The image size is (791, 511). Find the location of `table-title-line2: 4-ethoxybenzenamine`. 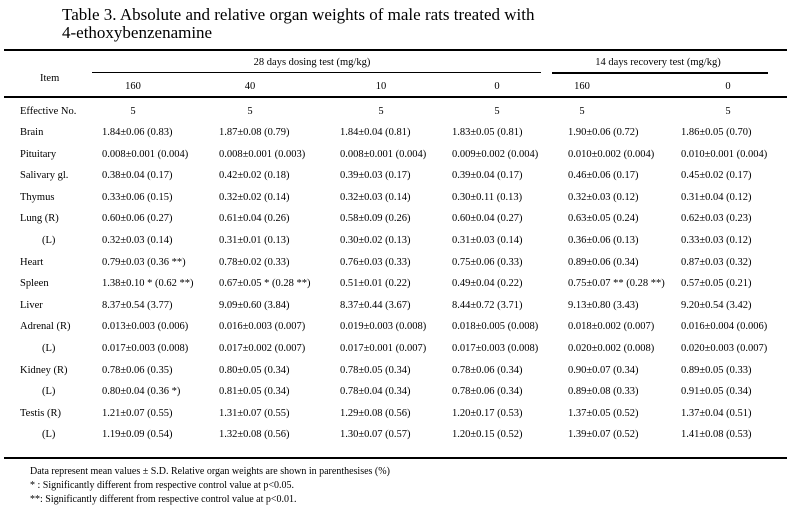

table-title-line2: 4-ethoxybenzenamine is located at coordinates (137, 32).